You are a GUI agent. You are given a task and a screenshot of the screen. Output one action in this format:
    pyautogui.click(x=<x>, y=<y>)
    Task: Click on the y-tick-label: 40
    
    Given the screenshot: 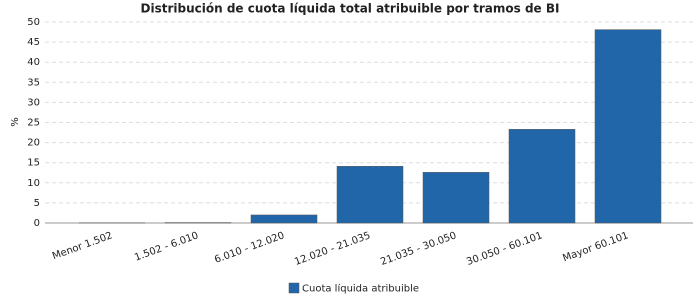 What is the action you would take?
    pyautogui.click(x=33, y=62)
    